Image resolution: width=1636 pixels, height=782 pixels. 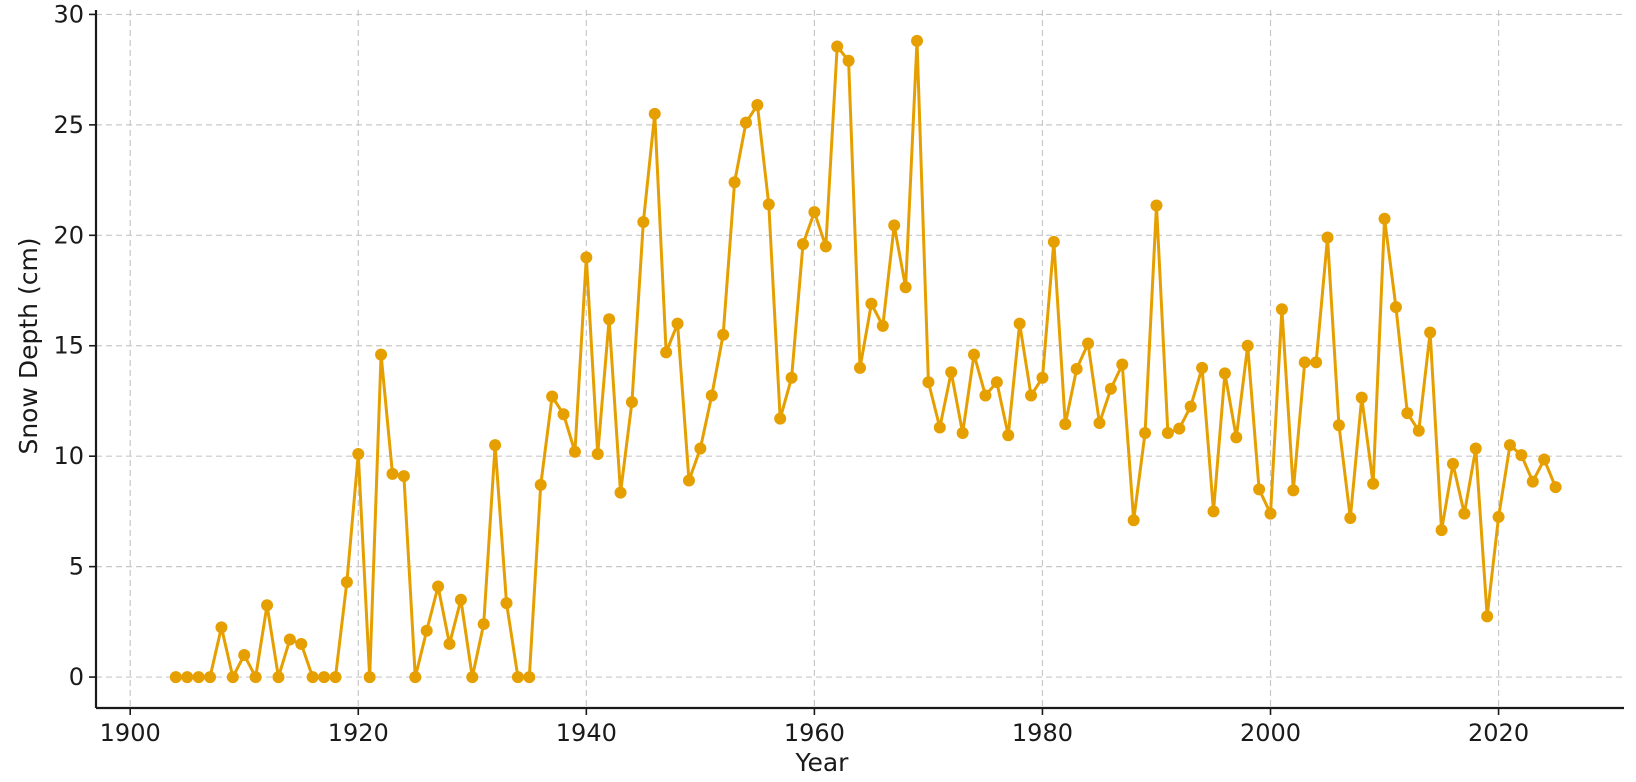 I want to click on x-tick-label: 2020, so click(x=1498, y=733).